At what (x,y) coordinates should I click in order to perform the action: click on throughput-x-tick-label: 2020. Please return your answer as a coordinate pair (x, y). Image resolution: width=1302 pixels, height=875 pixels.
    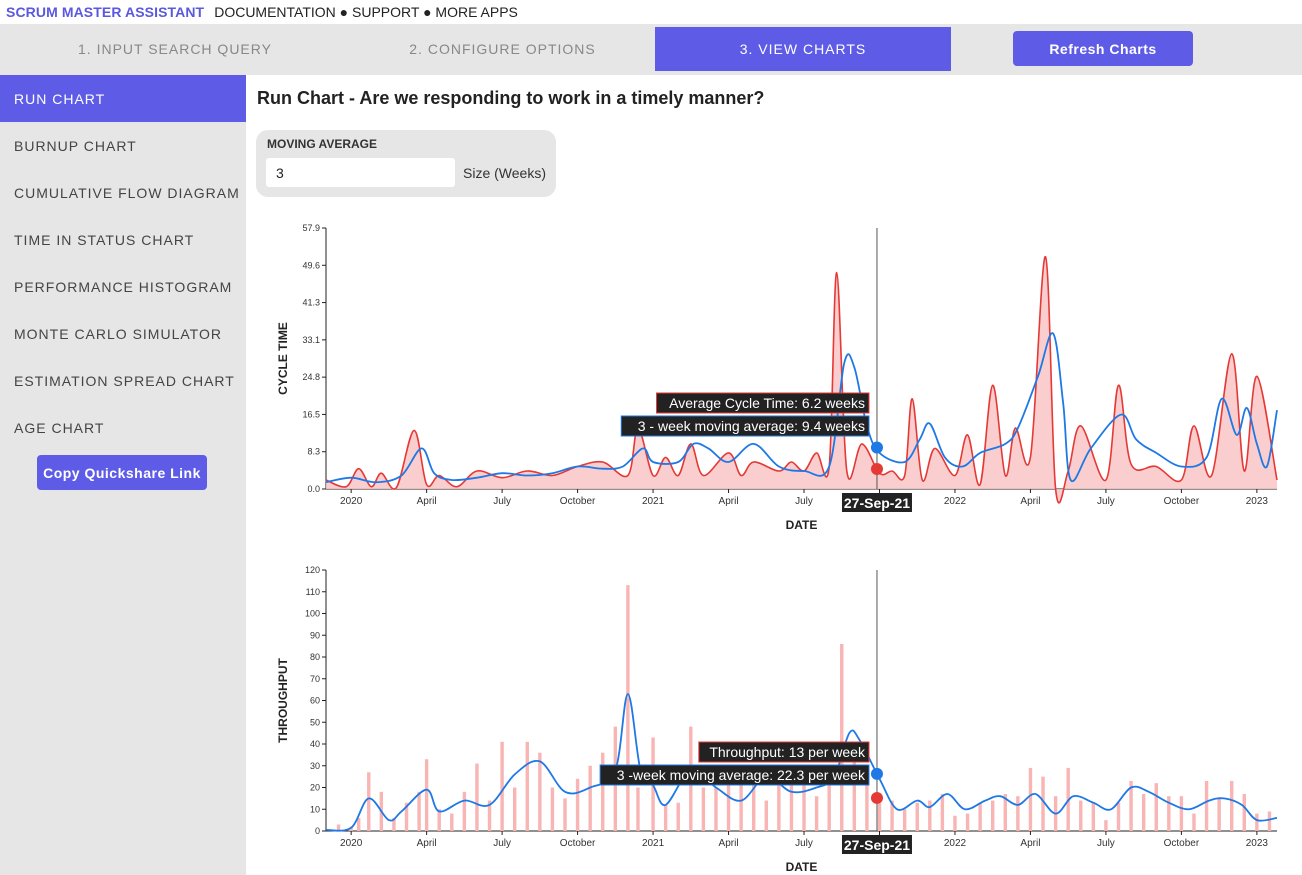
    Looking at the image, I should click on (351, 843).